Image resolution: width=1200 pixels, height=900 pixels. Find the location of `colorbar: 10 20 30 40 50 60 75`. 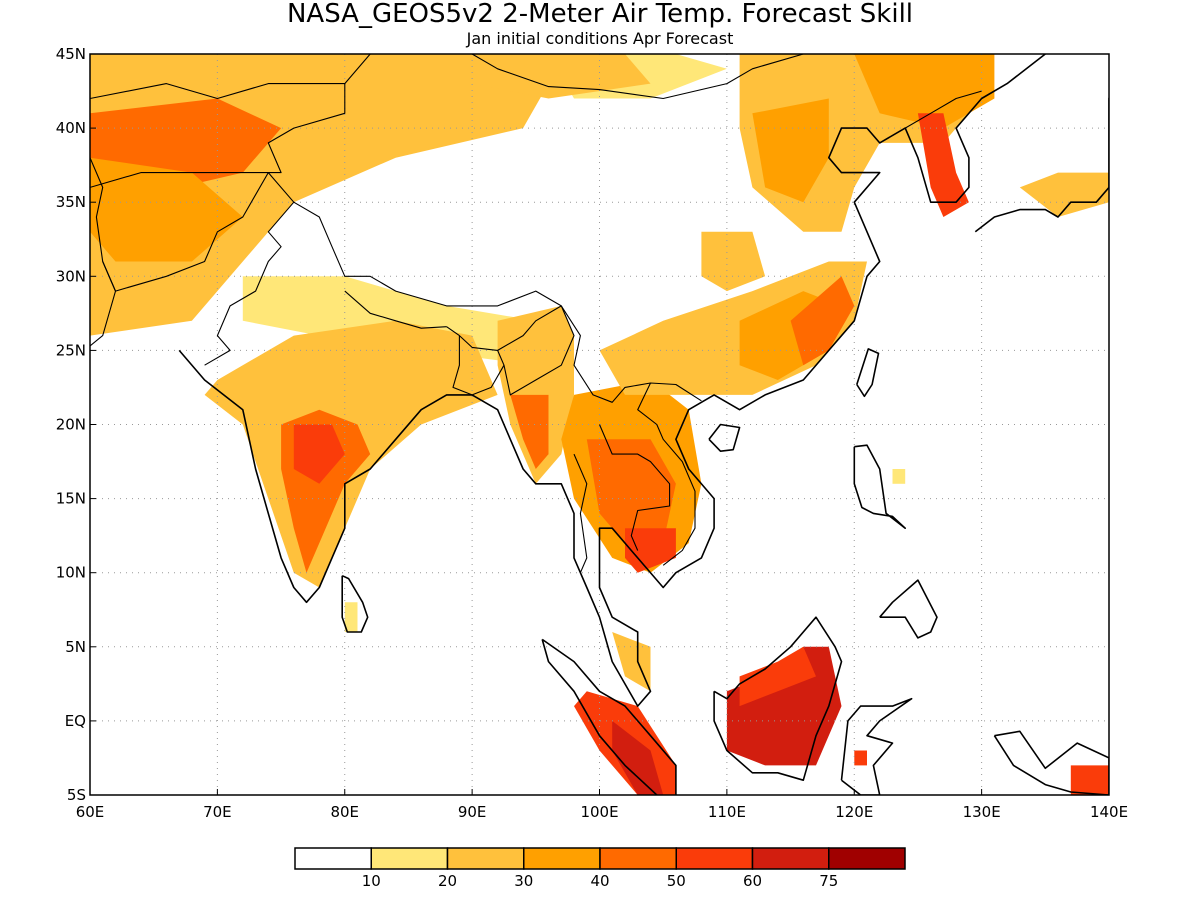

colorbar: 10 20 30 40 50 60 75 is located at coordinates (600, 868).